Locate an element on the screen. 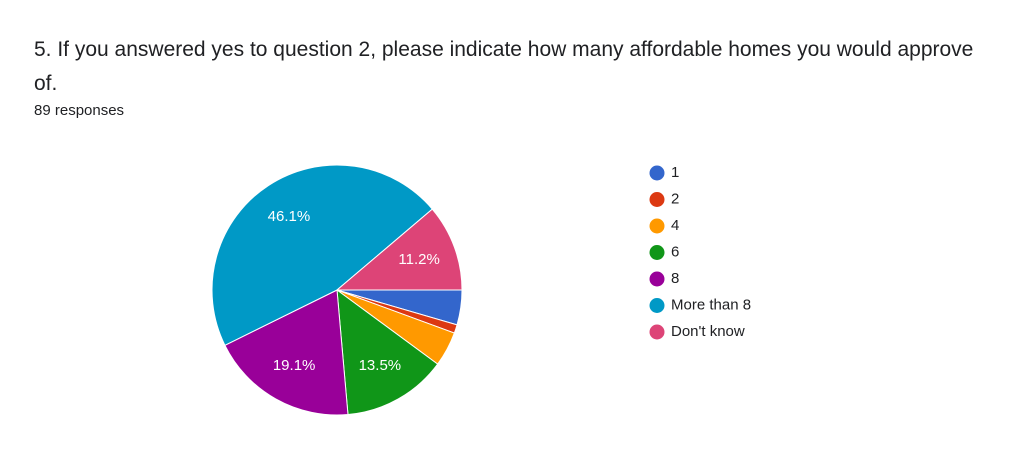 This screenshot has height=464, width=1024. legend-label: 2 is located at coordinates (675, 198).